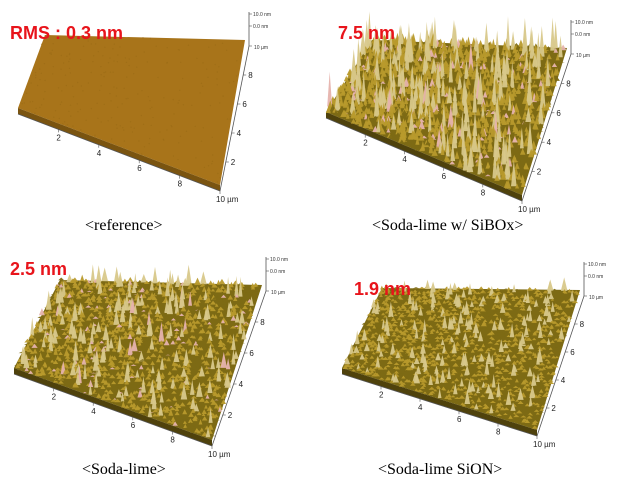  Describe the element at coordinates (439, 402) in the screenshot. I see `surface-edge` at that location.